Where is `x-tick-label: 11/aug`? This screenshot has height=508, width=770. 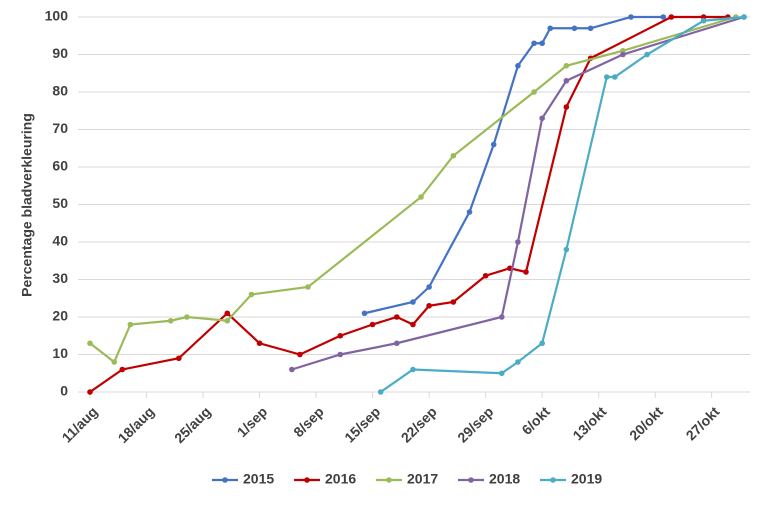 x-tick-label: 11/aug is located at coordinates (80, 424).